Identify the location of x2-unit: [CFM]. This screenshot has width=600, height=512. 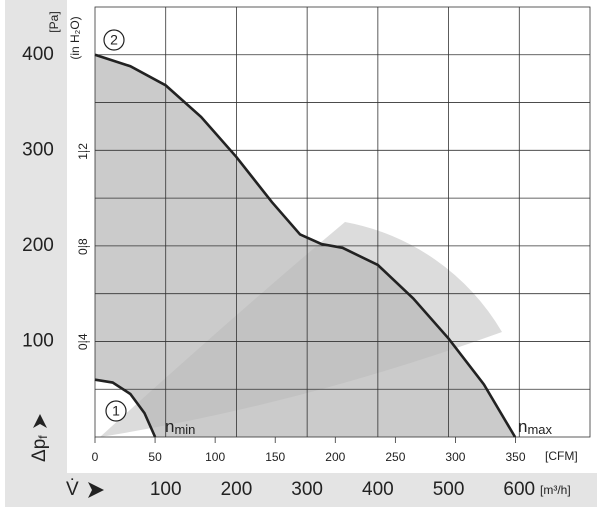
(561, 456).